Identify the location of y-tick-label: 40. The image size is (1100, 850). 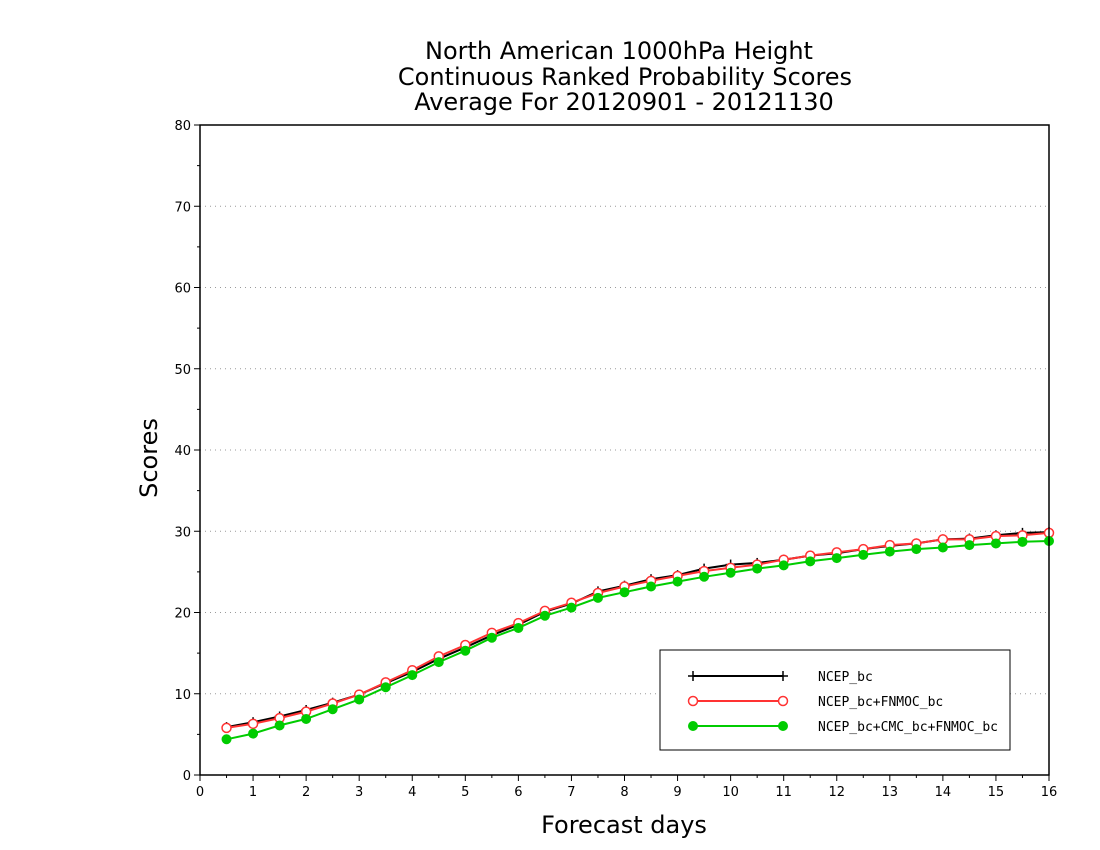
(182, 451).